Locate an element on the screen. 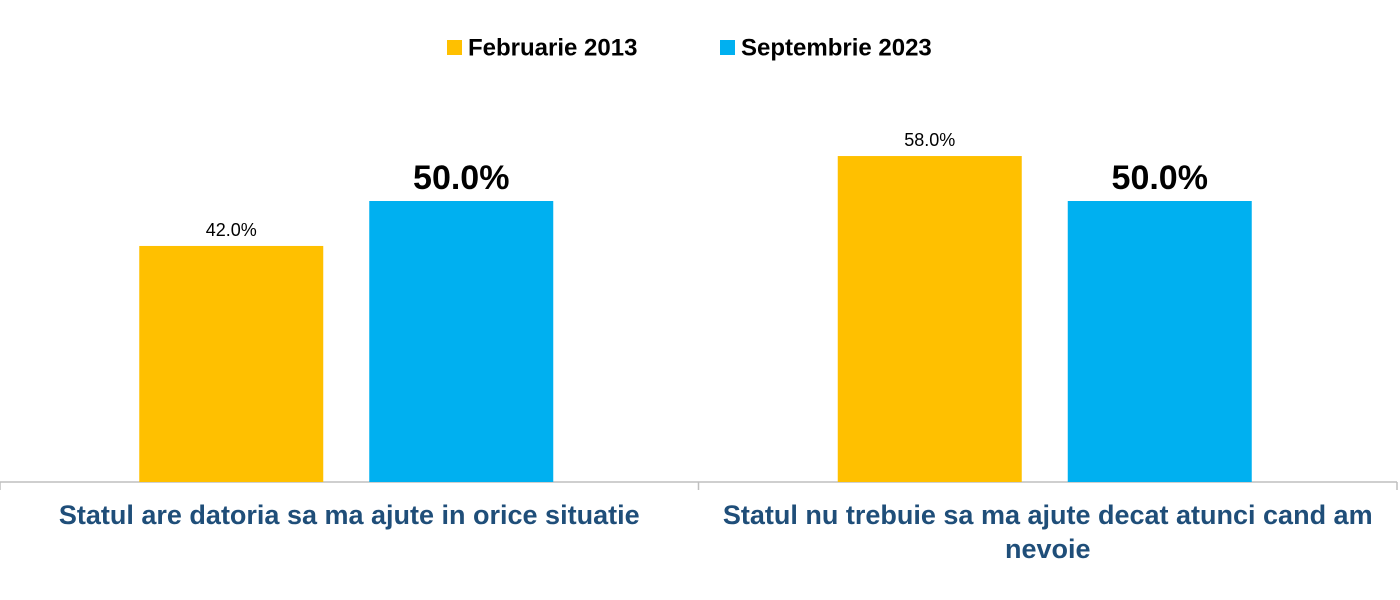 Image resolution: width=1400 pixels, height=600 pixels. legend-label: Septembrie 2023 is located at coordinates (836, 47).